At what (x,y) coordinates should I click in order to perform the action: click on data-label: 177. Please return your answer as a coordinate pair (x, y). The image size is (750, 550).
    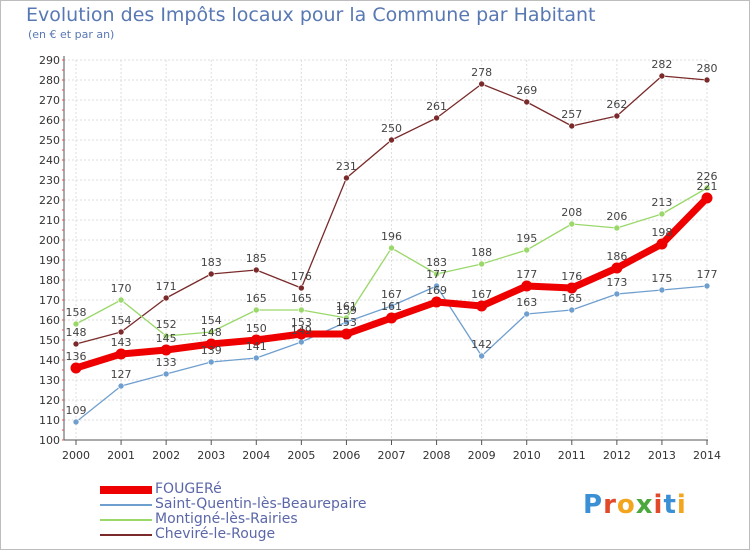
    Looking at the image, I should click on (526, 274).